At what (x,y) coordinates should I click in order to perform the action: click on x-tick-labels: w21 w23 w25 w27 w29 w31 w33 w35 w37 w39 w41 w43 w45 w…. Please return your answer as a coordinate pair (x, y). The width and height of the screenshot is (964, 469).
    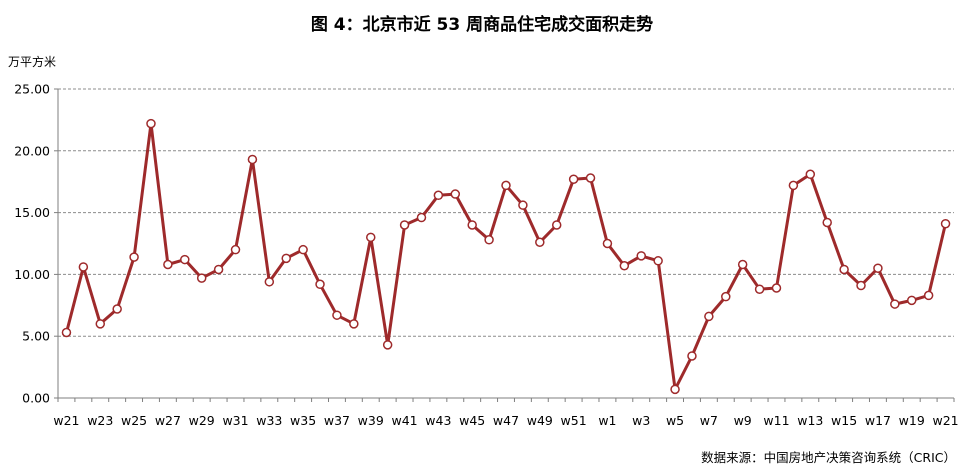
    Looking at the image, I should click on (505, 420).